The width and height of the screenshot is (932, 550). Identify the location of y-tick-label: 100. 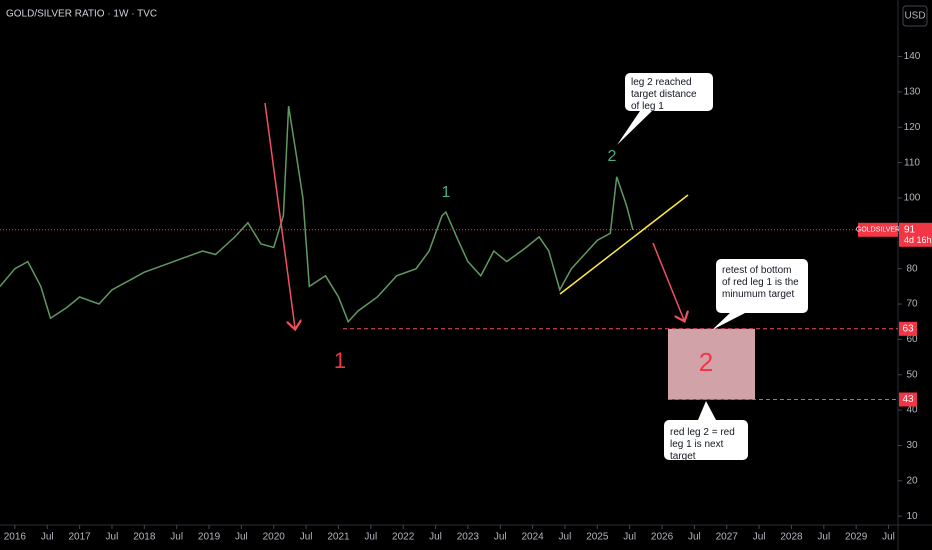
(912, 198).